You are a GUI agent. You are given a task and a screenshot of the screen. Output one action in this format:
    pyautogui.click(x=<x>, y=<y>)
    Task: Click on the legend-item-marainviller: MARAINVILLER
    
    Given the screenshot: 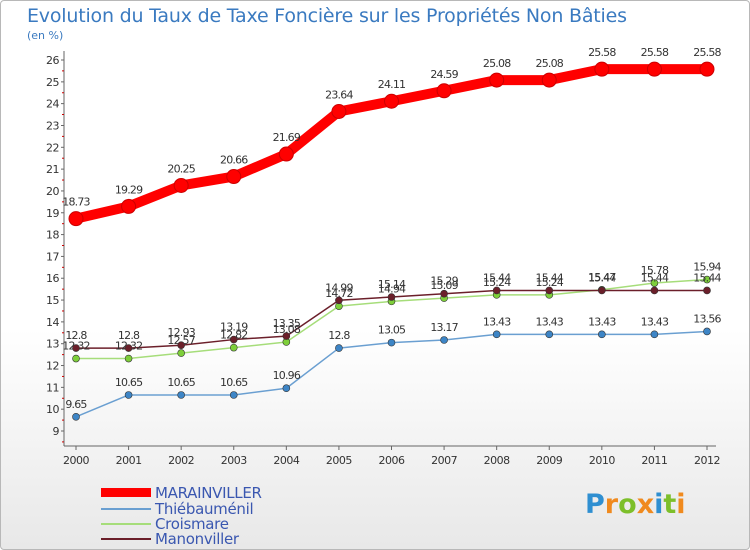 What is the action you would take?
    pyautogui.click(x=251, y=493)
    